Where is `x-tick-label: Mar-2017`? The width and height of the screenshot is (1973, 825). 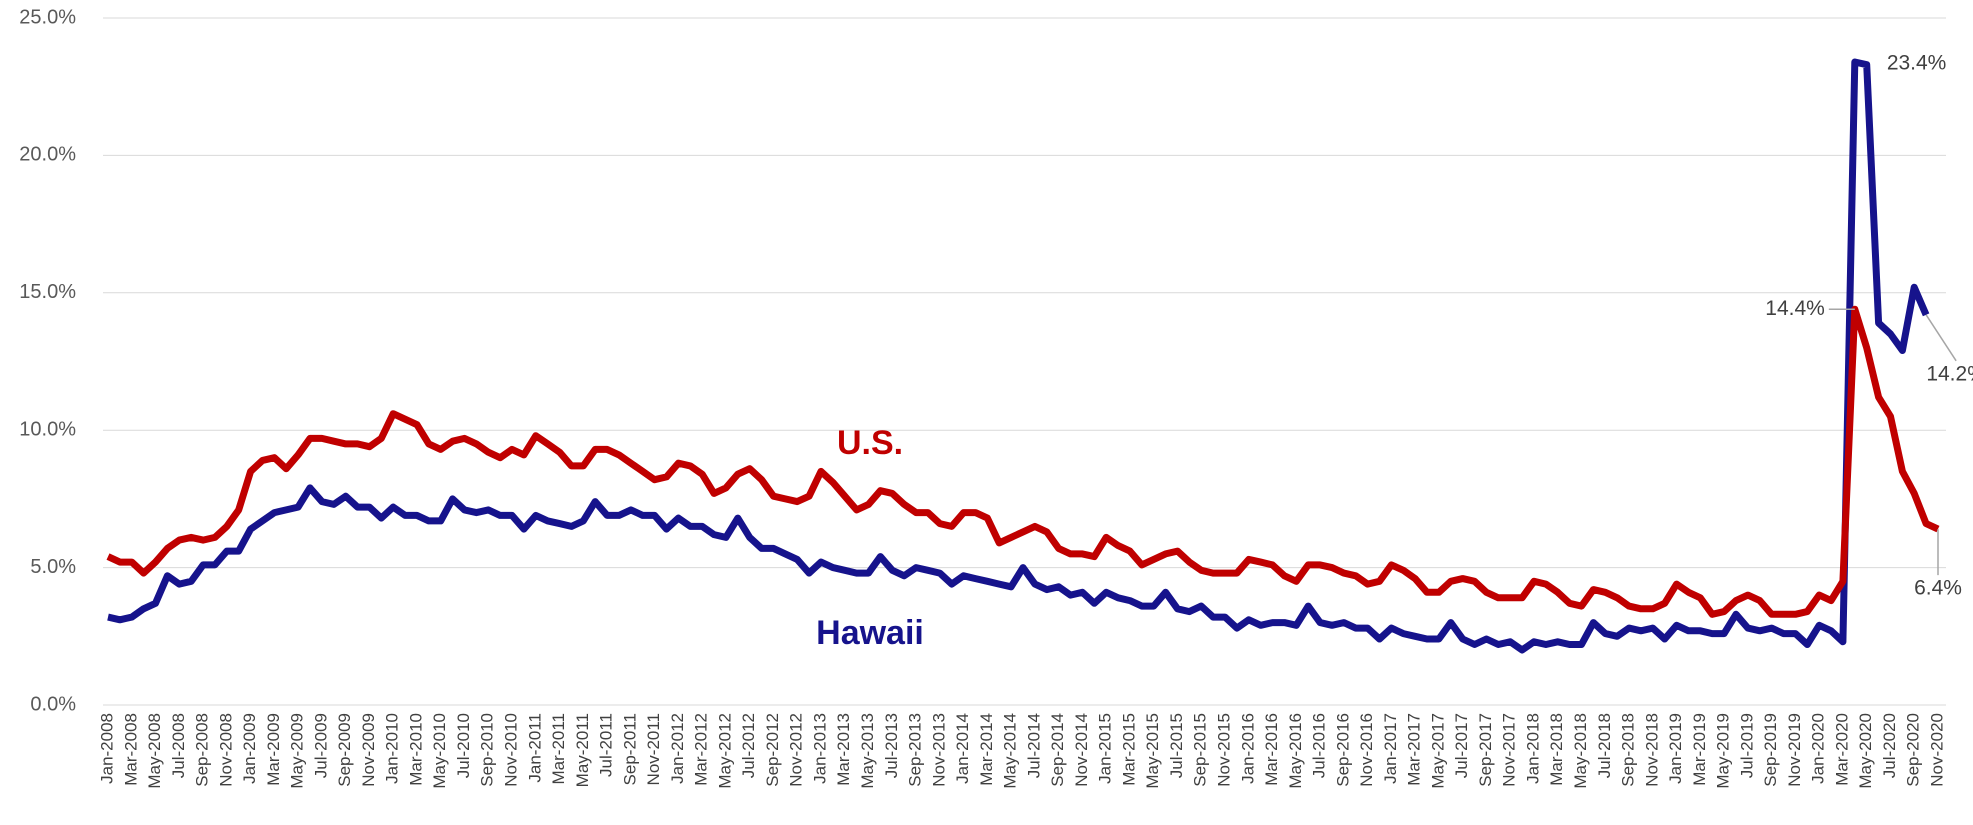
x-tick-label: Mar-2017 is located at coordinates (1414, 749).